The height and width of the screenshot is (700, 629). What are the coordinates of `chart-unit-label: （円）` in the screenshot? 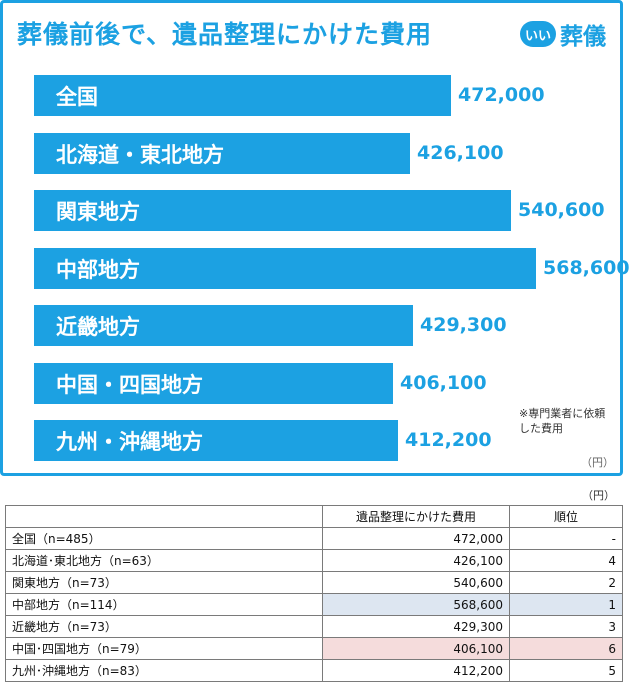 It's located at (597, 462).